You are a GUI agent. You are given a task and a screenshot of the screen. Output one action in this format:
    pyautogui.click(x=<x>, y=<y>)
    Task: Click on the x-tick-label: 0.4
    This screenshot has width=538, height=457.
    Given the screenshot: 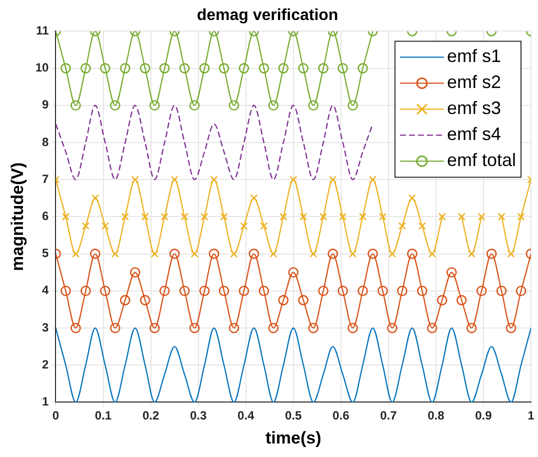 What is the action you would take?
    pyautogui.click(x=246, y=415)
    